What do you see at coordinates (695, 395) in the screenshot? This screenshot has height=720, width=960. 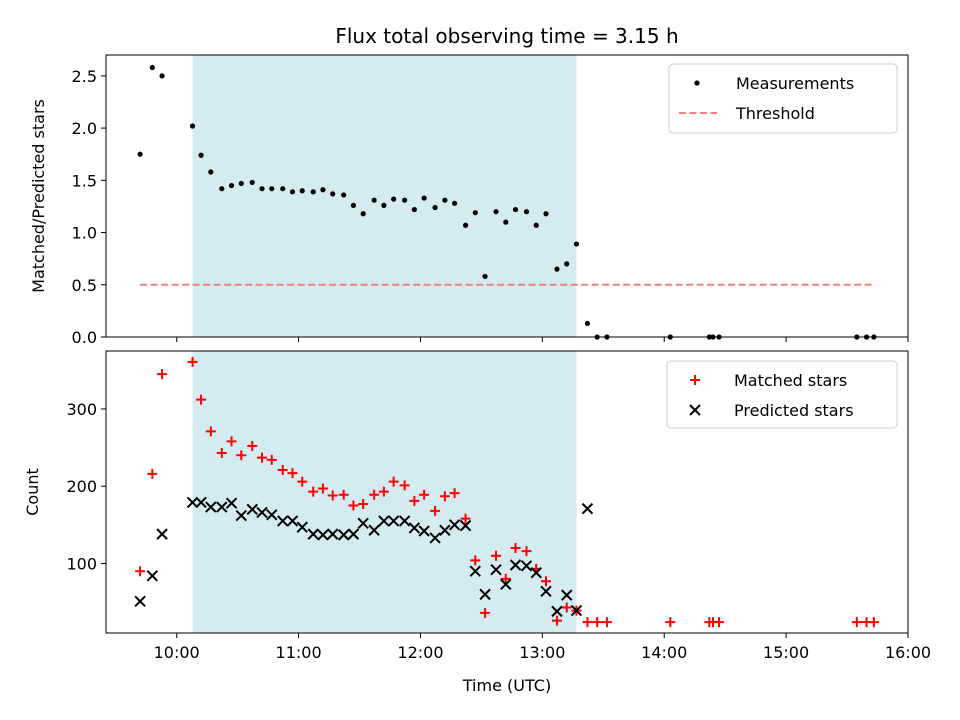 I see `bottom-panel-legend-symbols` at bounding box center [695, 395].